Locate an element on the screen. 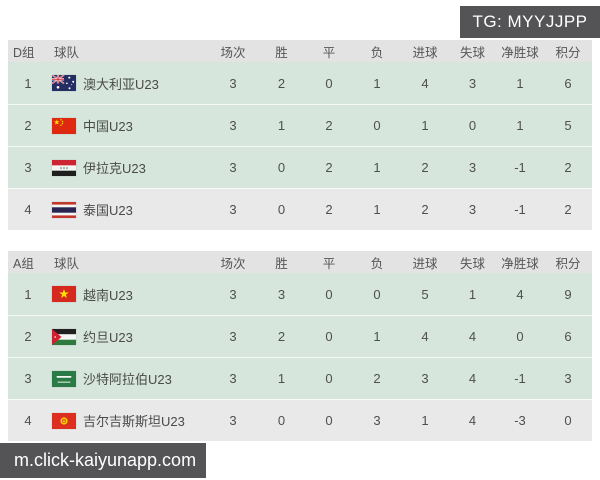  rank: 1 is located at coordinates (28, 83).